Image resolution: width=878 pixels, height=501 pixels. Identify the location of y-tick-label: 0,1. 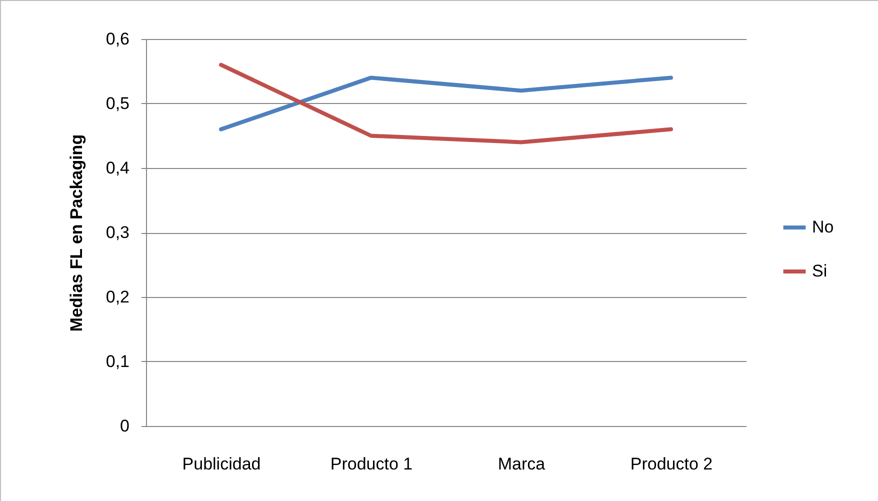
(118, 361).